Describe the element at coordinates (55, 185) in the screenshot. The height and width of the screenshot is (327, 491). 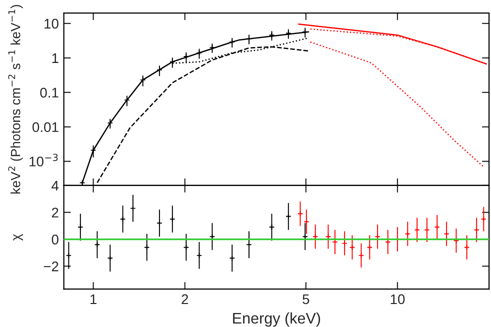
I see `y-tick-label: 4` at that location.